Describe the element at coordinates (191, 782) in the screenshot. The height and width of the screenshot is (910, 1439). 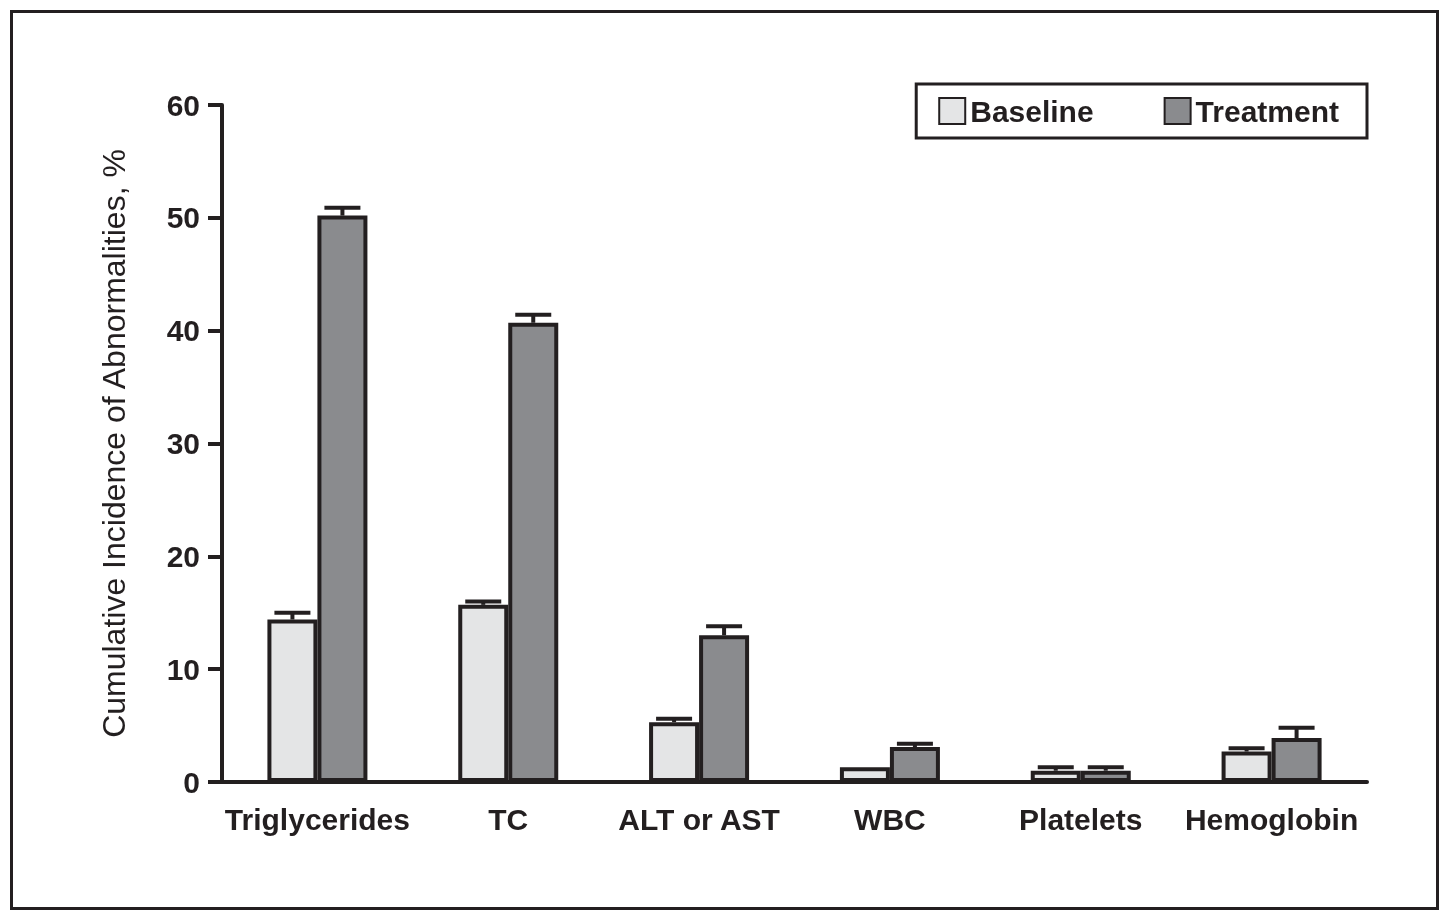
I see `y-tick-label: 0` at that location.